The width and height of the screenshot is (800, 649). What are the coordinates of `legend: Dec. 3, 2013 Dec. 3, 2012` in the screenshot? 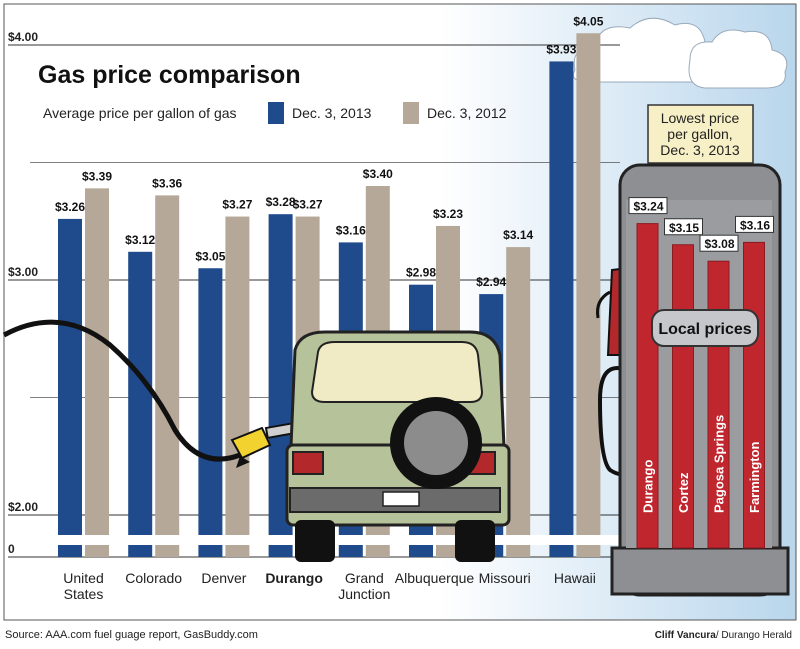 It's located at (387, 113).